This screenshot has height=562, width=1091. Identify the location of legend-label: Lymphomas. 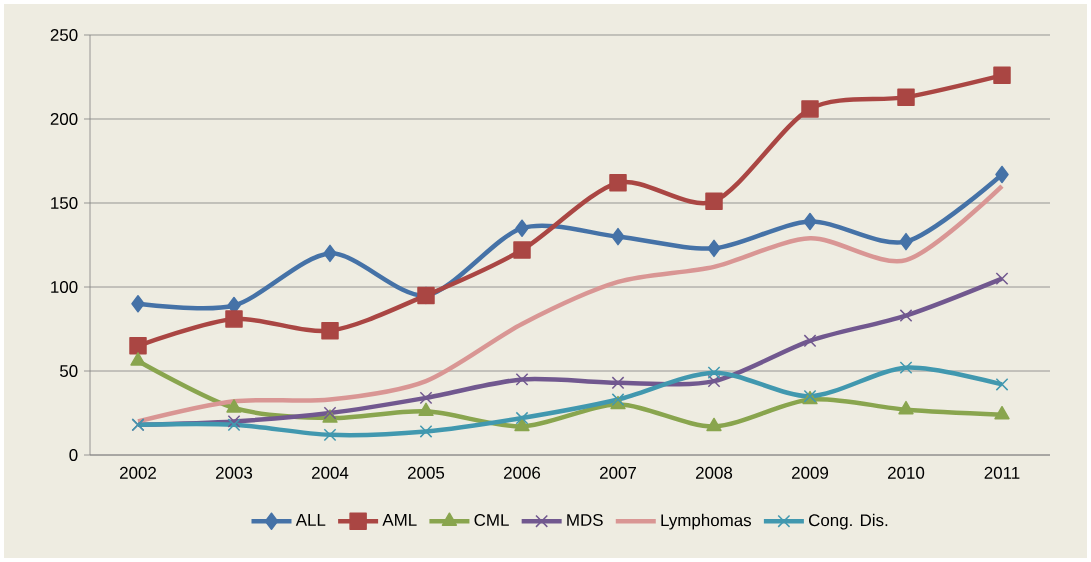
(706, 521).